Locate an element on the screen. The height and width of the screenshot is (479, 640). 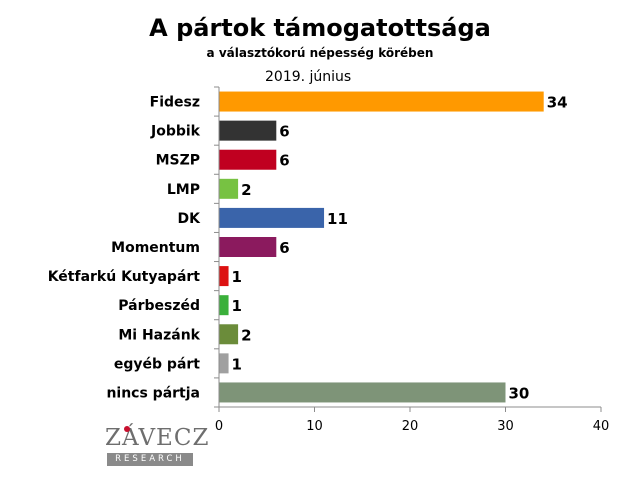
category-label: Momentum is located at coordinates (155, 248).